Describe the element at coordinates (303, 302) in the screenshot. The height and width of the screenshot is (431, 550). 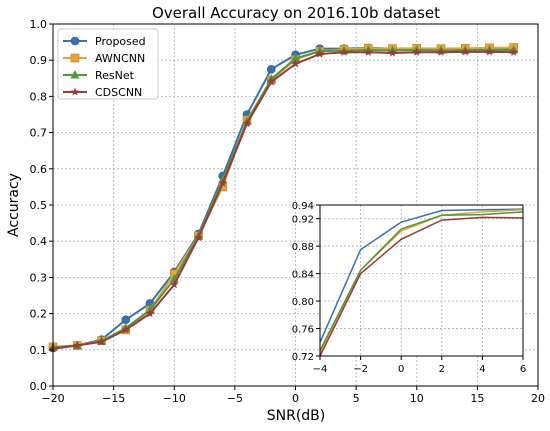
I see `inset-y-tick-label: 0.80` at that location.